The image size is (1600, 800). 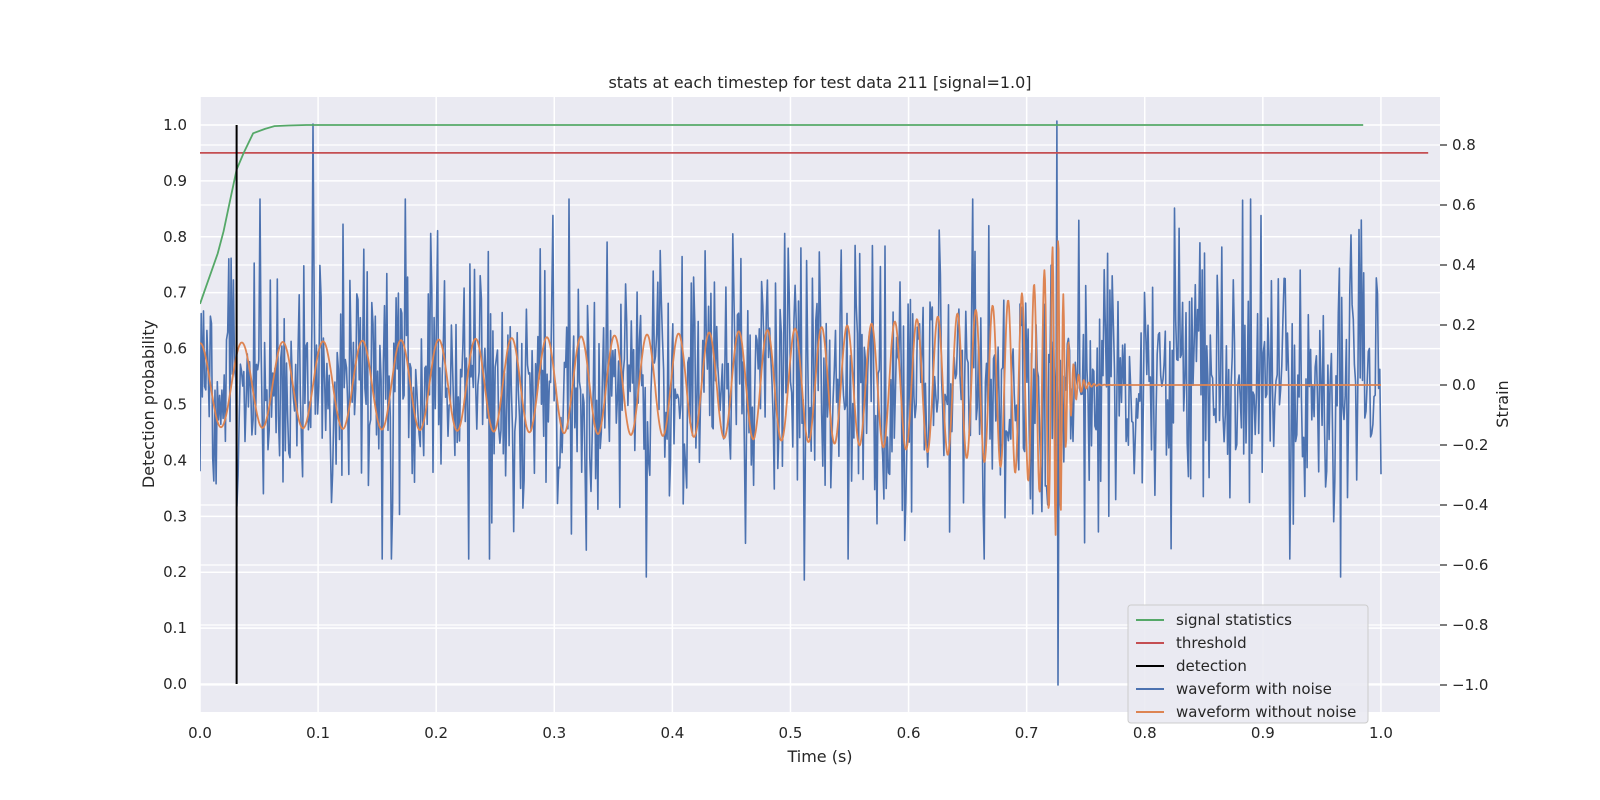 What do you see at coordinates (175, 572) in the screenshot?
I see `y-tick-label: 0.2` at bounding box center [175, 572].